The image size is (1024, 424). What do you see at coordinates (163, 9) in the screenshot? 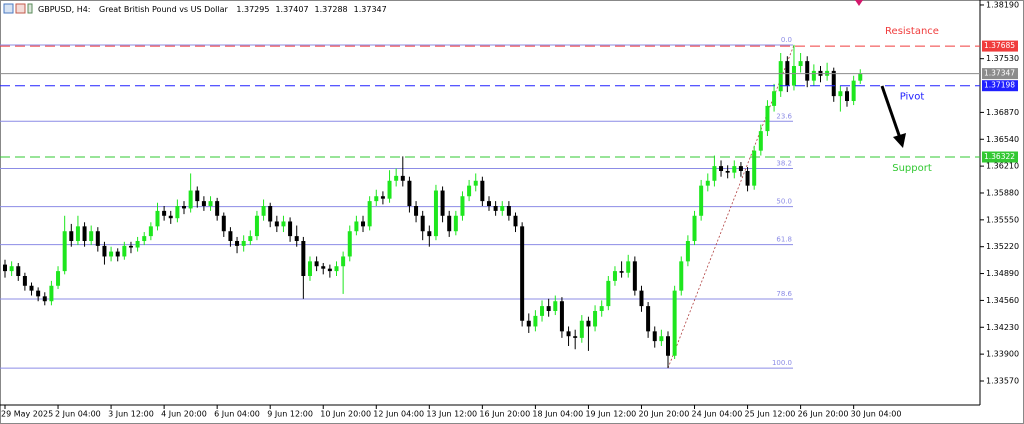
I see `description: Great British Pound vs US Dollar` at bounding box center [163, 9].